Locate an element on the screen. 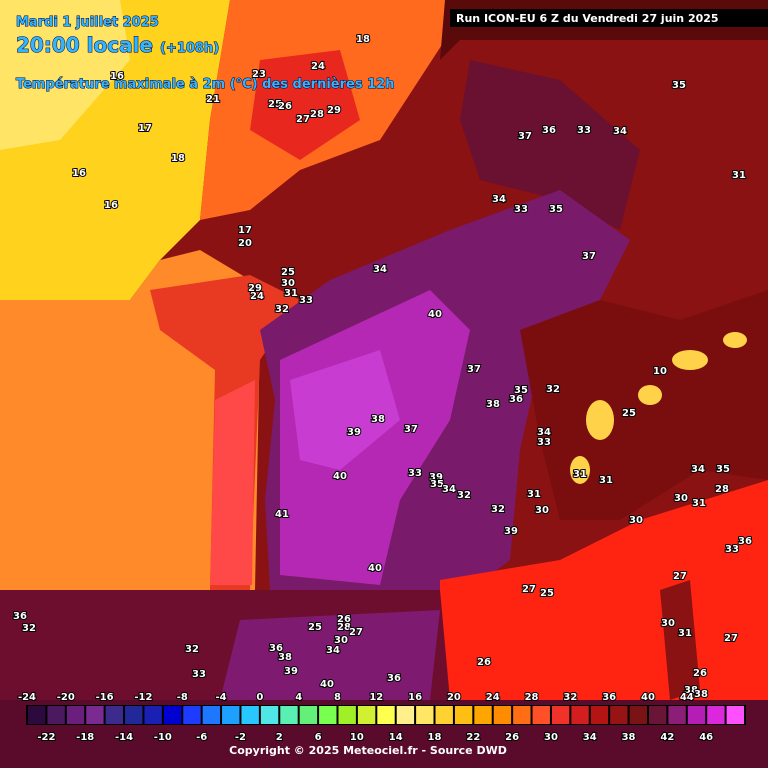 The height and width of the screenshot is (773, 768). temperature-label: 27 is located at coordinates (680, 576).